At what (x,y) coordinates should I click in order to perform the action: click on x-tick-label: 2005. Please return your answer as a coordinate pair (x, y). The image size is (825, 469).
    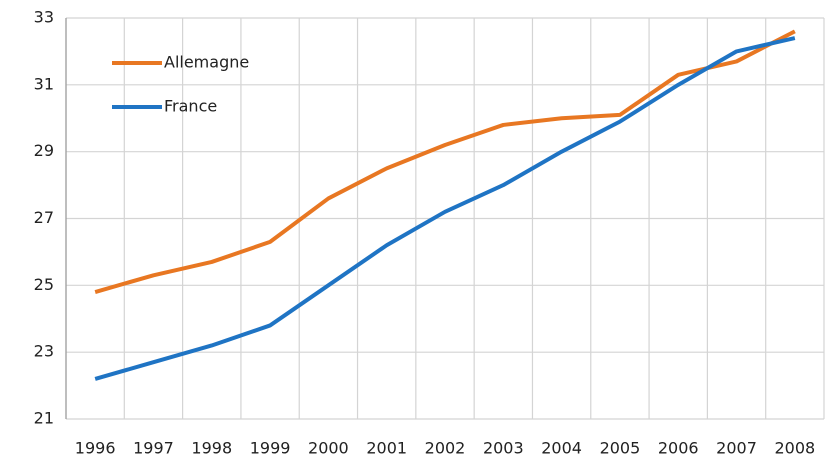
    Looking at the image, I should click on (620, 448).